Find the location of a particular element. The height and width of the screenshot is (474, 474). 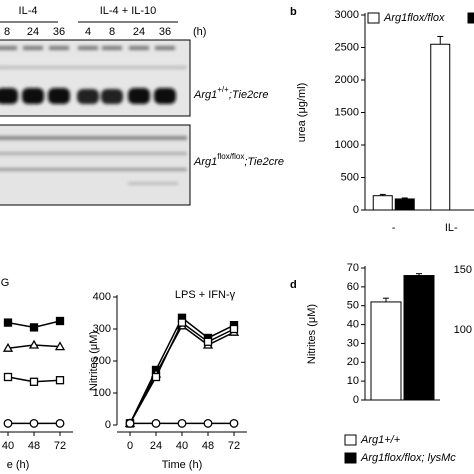

y-axis-label: urea (μg/ml) is located at coordinates (302, 113).